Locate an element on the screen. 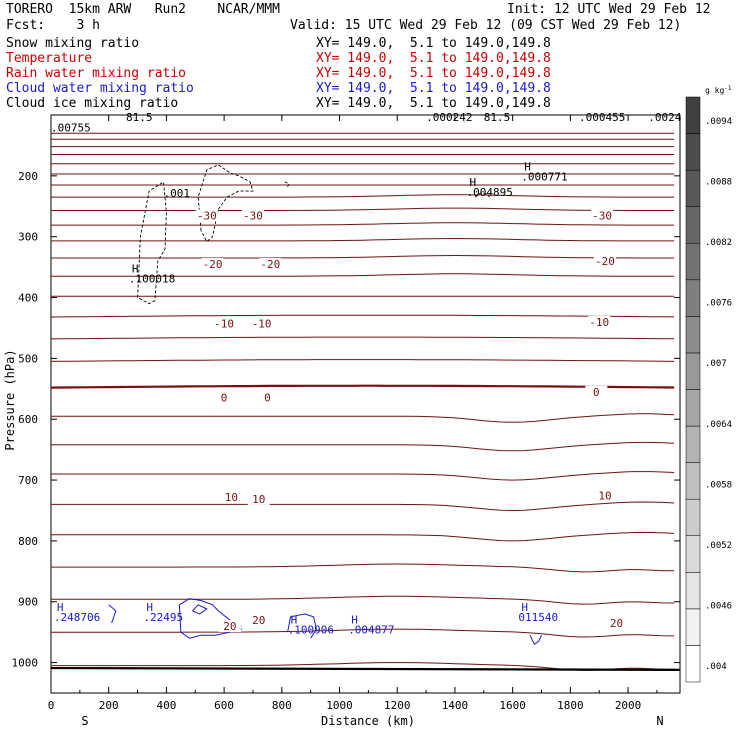  max-value-label: .22495 is located at coordinates (163, 617).